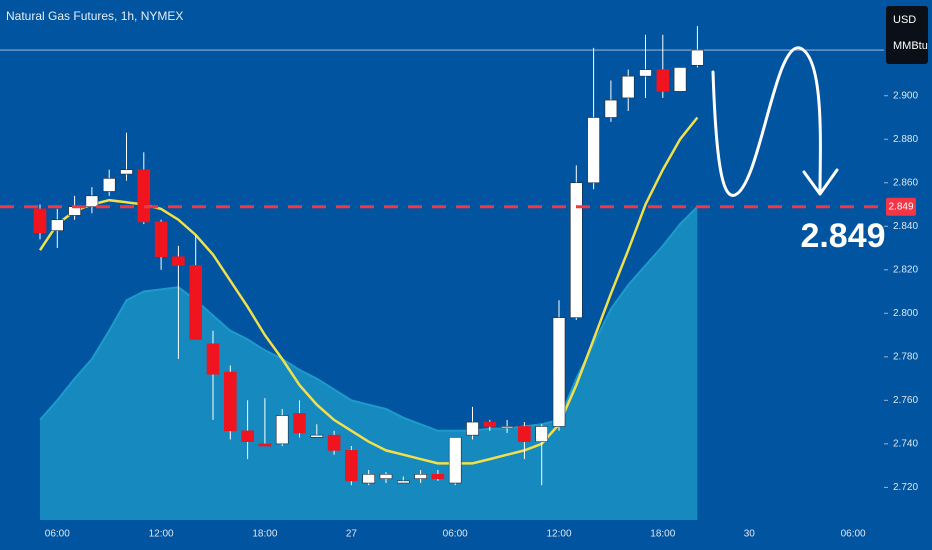 The image size is (932, 550). I want to click on y-tick-label: 2.900, so click(905, 95).